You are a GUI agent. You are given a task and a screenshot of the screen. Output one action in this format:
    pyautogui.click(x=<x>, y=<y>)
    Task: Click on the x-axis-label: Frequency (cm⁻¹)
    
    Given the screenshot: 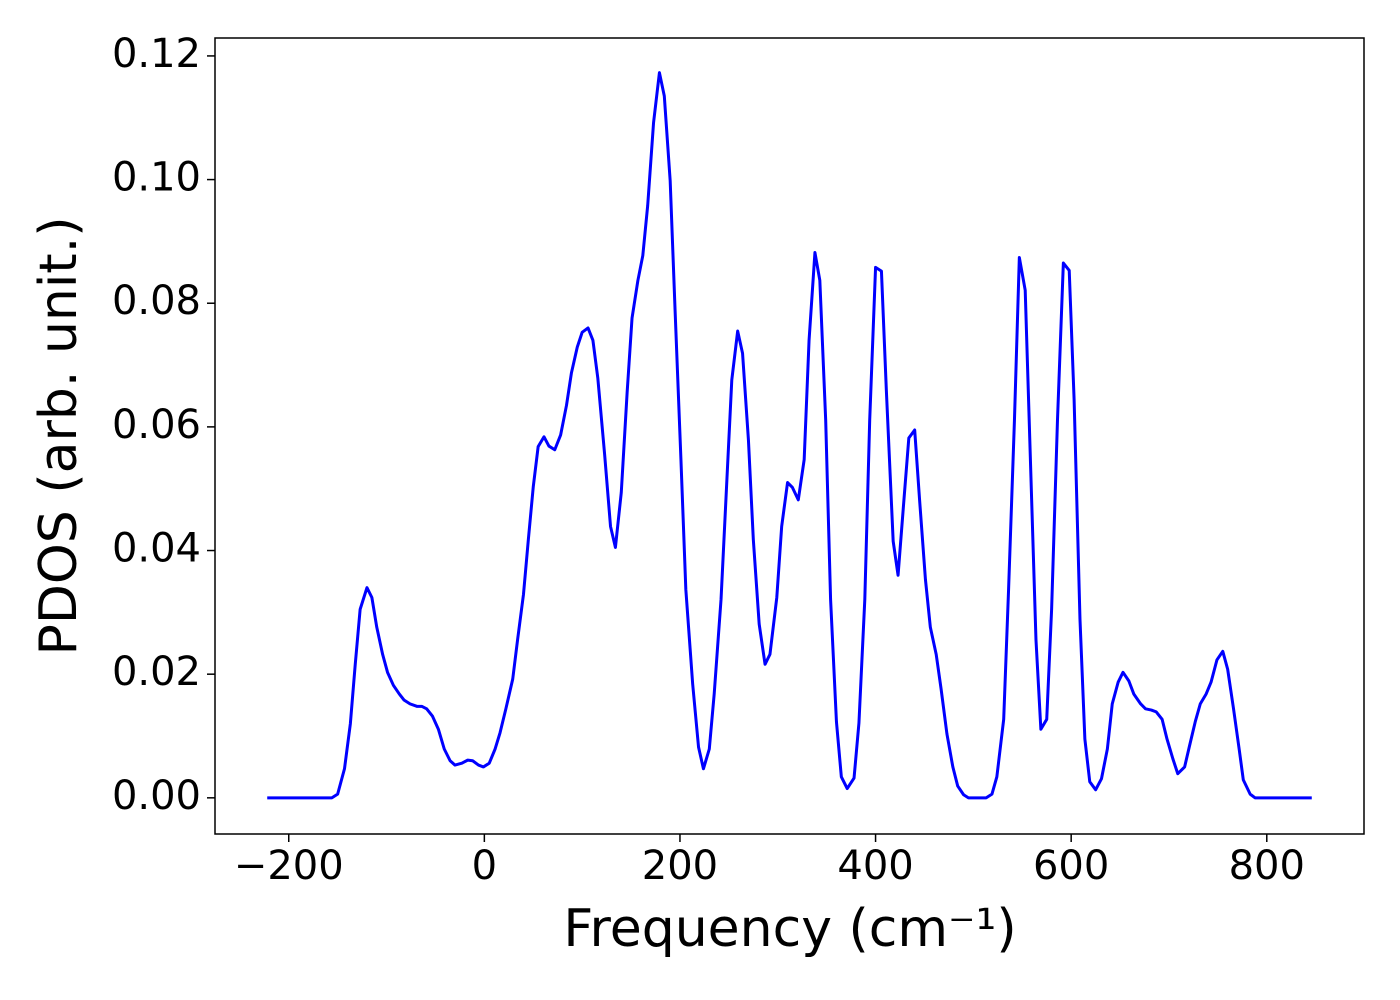 What is the action you would take?
    pyautogui.click(x=789, y=929)
    